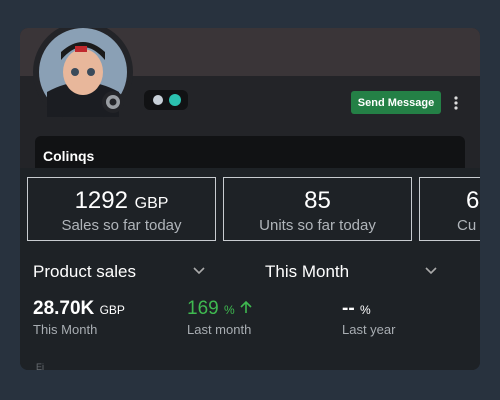 This screenshot has width=500, height=400. Describe the element at coordinates (83, 72) in the screenshot. I see `avatar` at that location.